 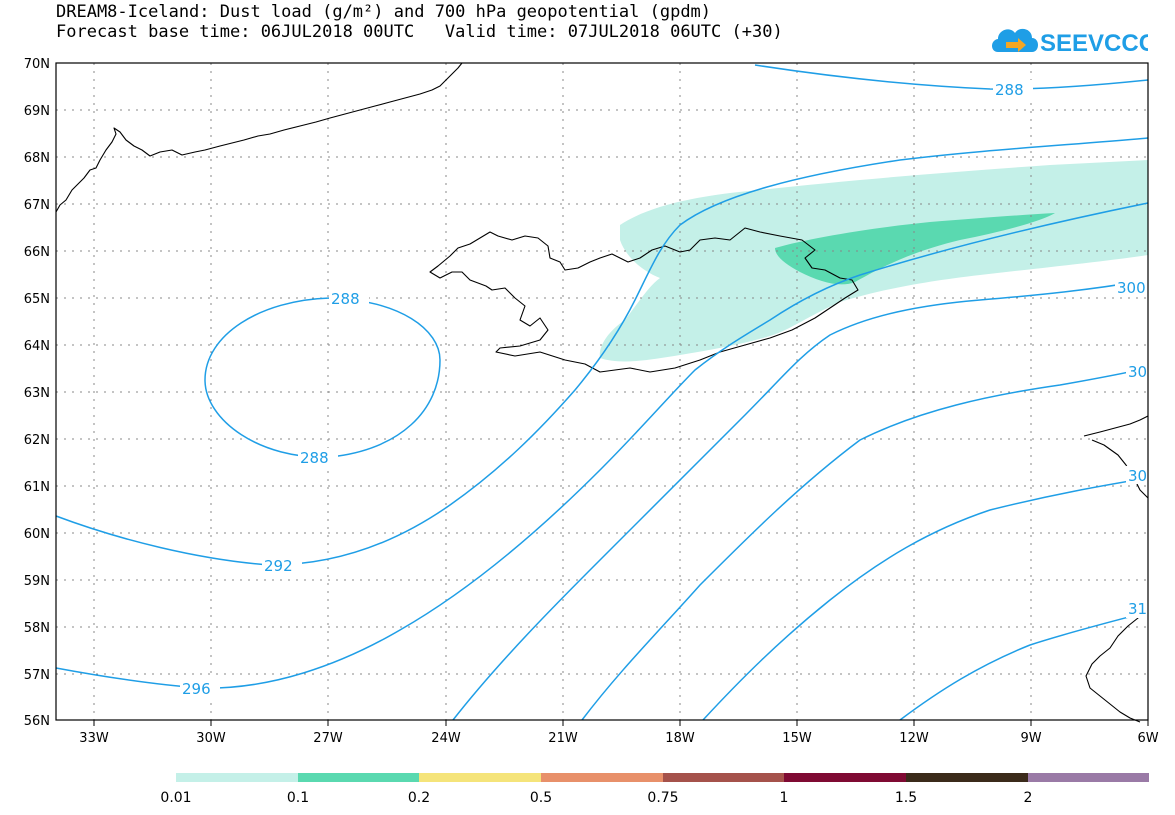 What do you see at coordinates (37, 299) in the screenshot?
I see `lat-label: 65N` at bounding box center [37, 299].